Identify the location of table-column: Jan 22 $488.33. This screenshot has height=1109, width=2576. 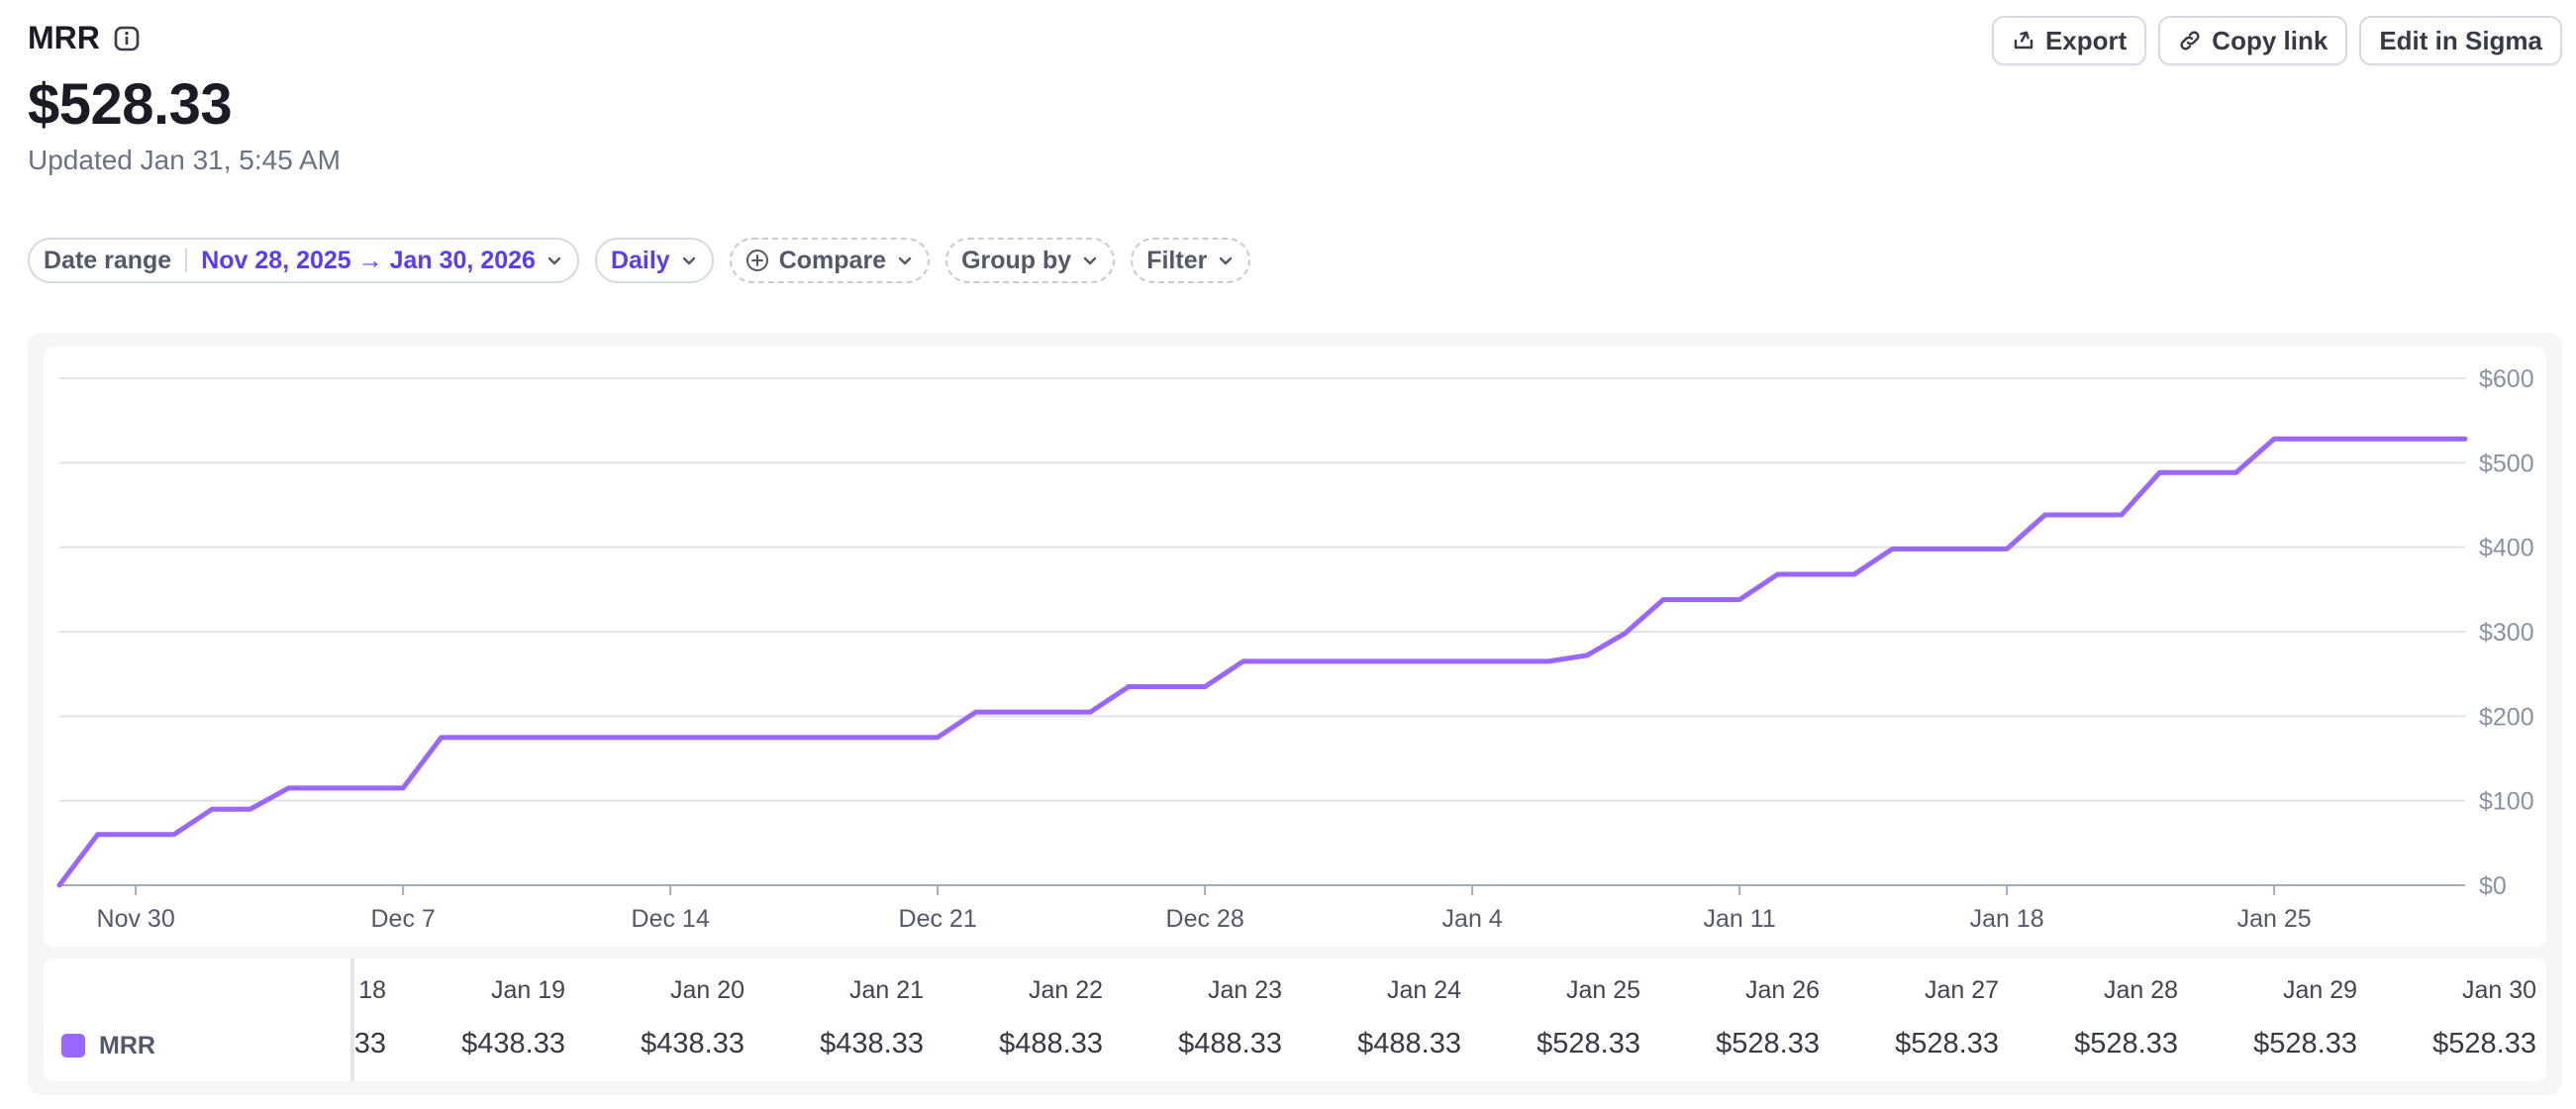
(1004, 1020).